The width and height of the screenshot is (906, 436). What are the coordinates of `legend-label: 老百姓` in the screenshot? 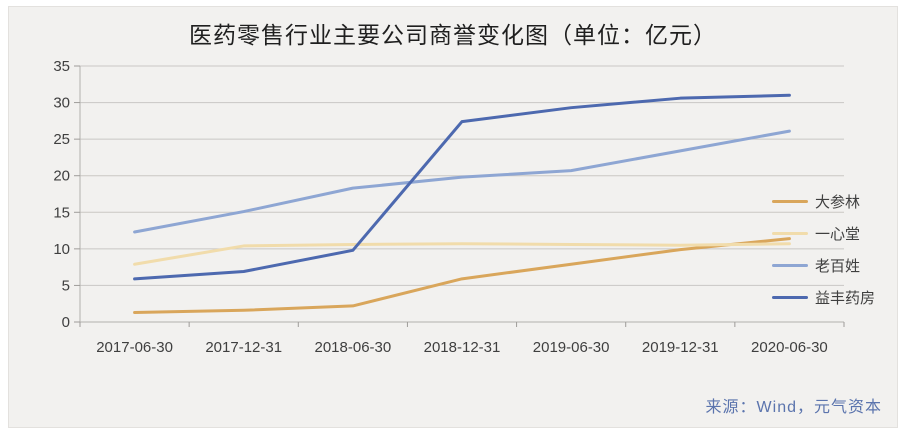 It's located at (838, 266).